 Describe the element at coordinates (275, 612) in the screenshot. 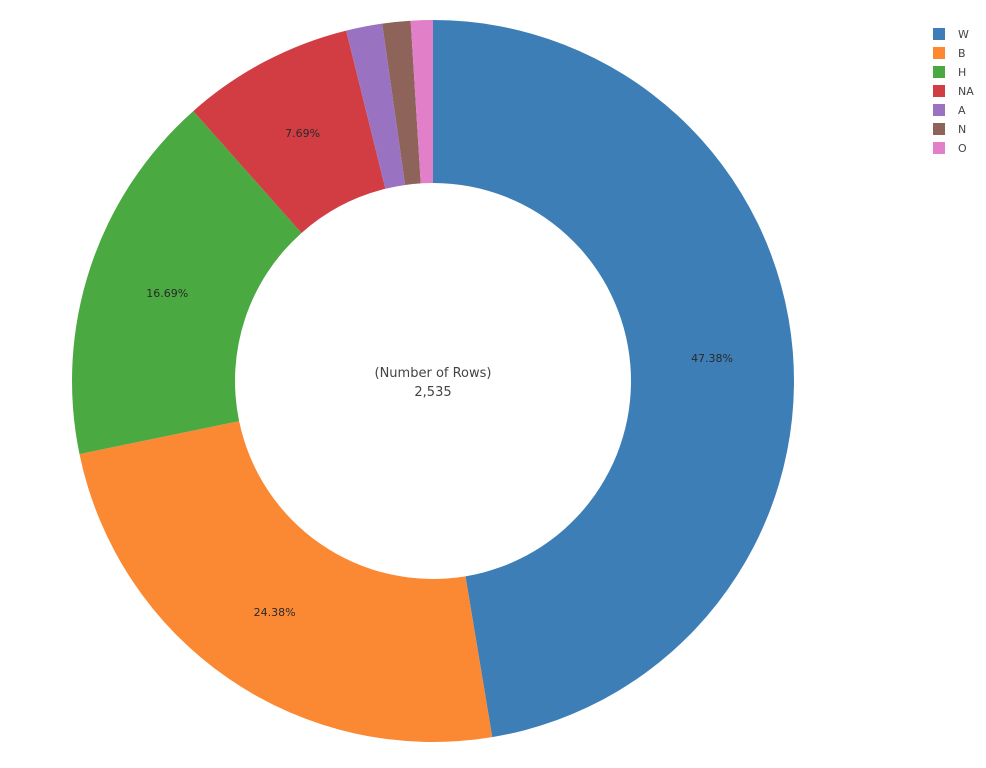

I see `slice-label-b: 24.38%` at that location.